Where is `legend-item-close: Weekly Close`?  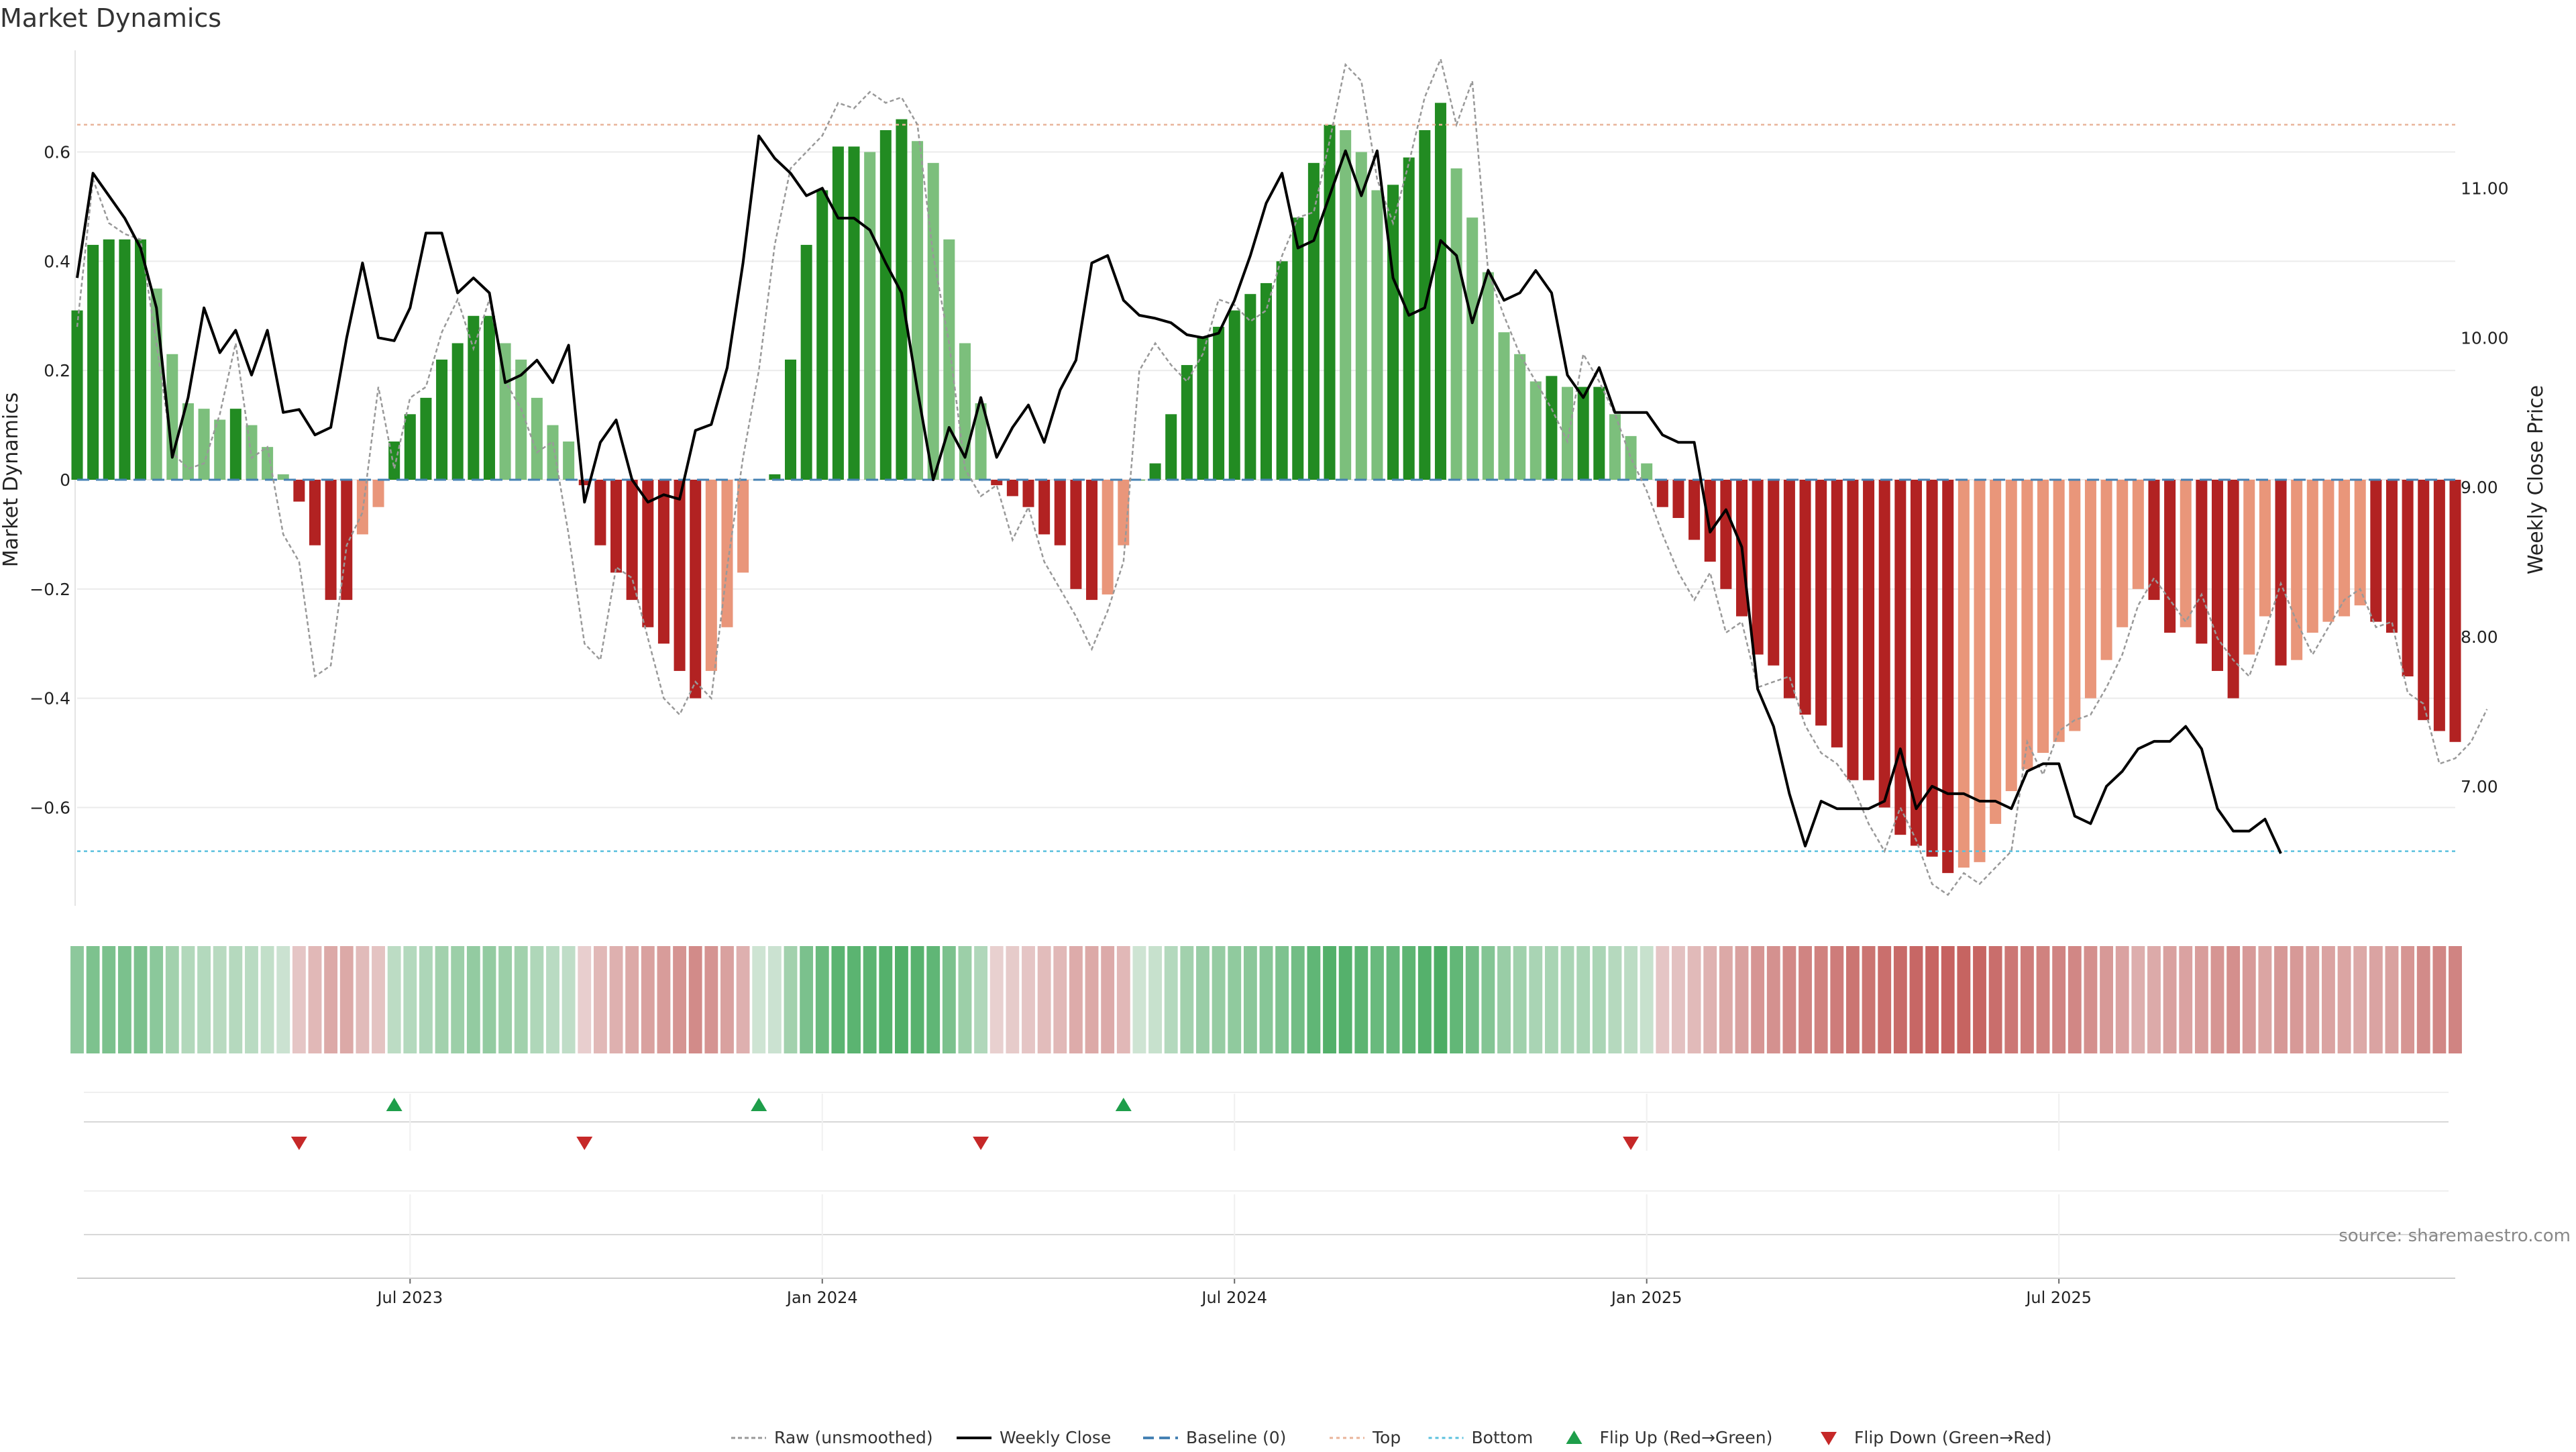 legend-item-close: Weekly Close is located at coordinates (1034, 1438).